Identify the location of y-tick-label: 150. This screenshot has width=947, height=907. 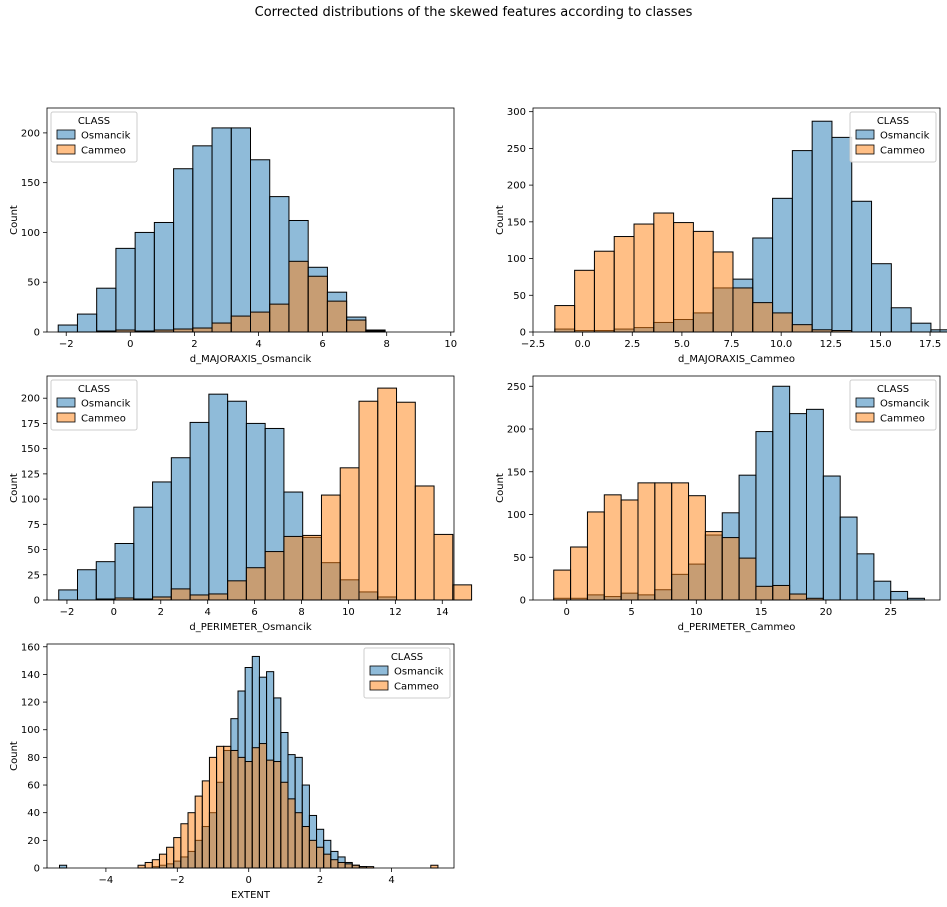
(30, 449).